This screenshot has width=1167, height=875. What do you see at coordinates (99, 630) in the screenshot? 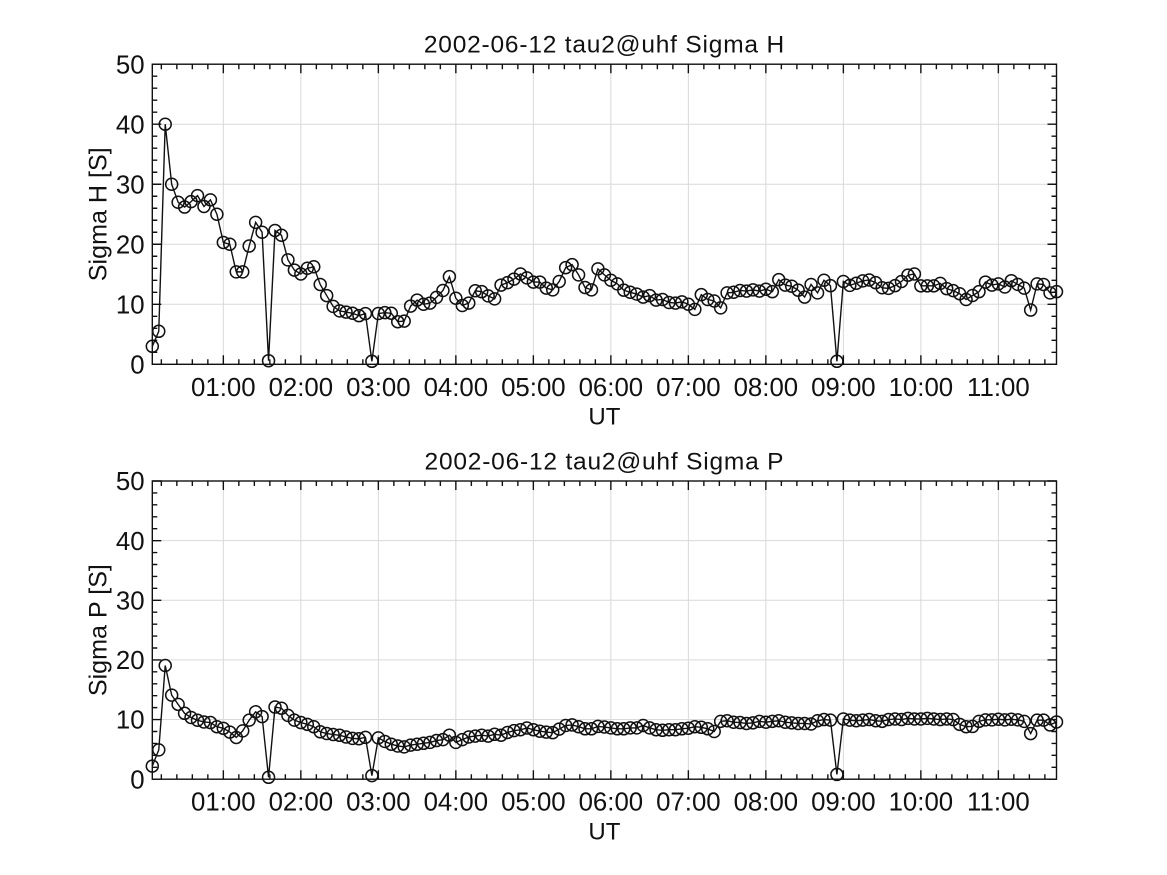
I see `svg-text: Sigma P [S]` at bounding box center [99, 630].